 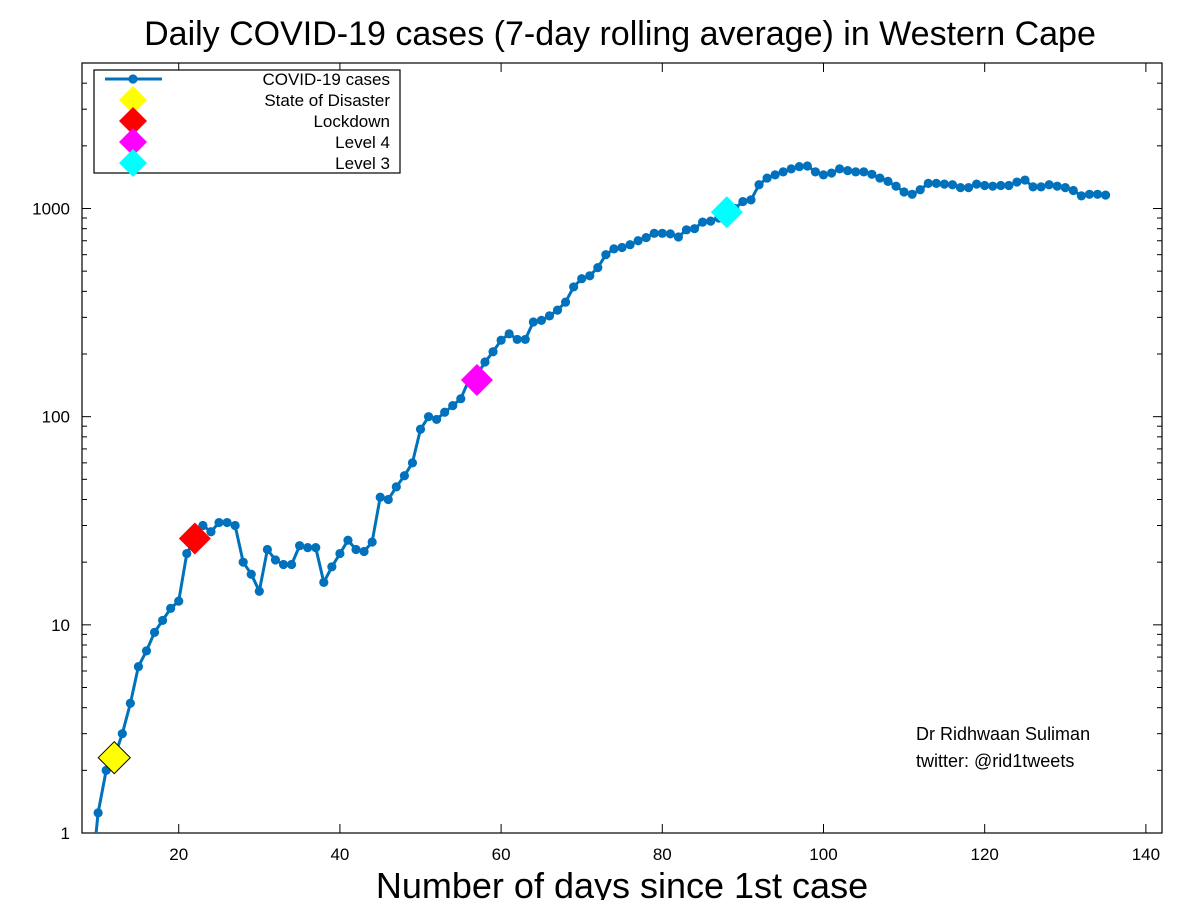 I want to click on legend-label: Lockdown, so click(x=351, y=121).